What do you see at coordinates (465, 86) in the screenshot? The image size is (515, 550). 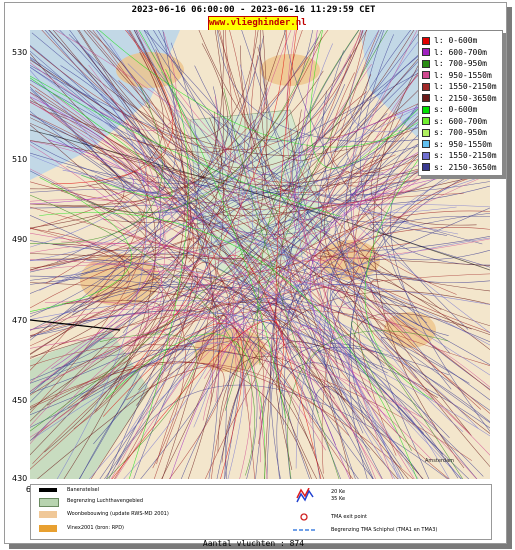 I see `legend-label: l: 1550-2150m` at bounding box center [465, 86].